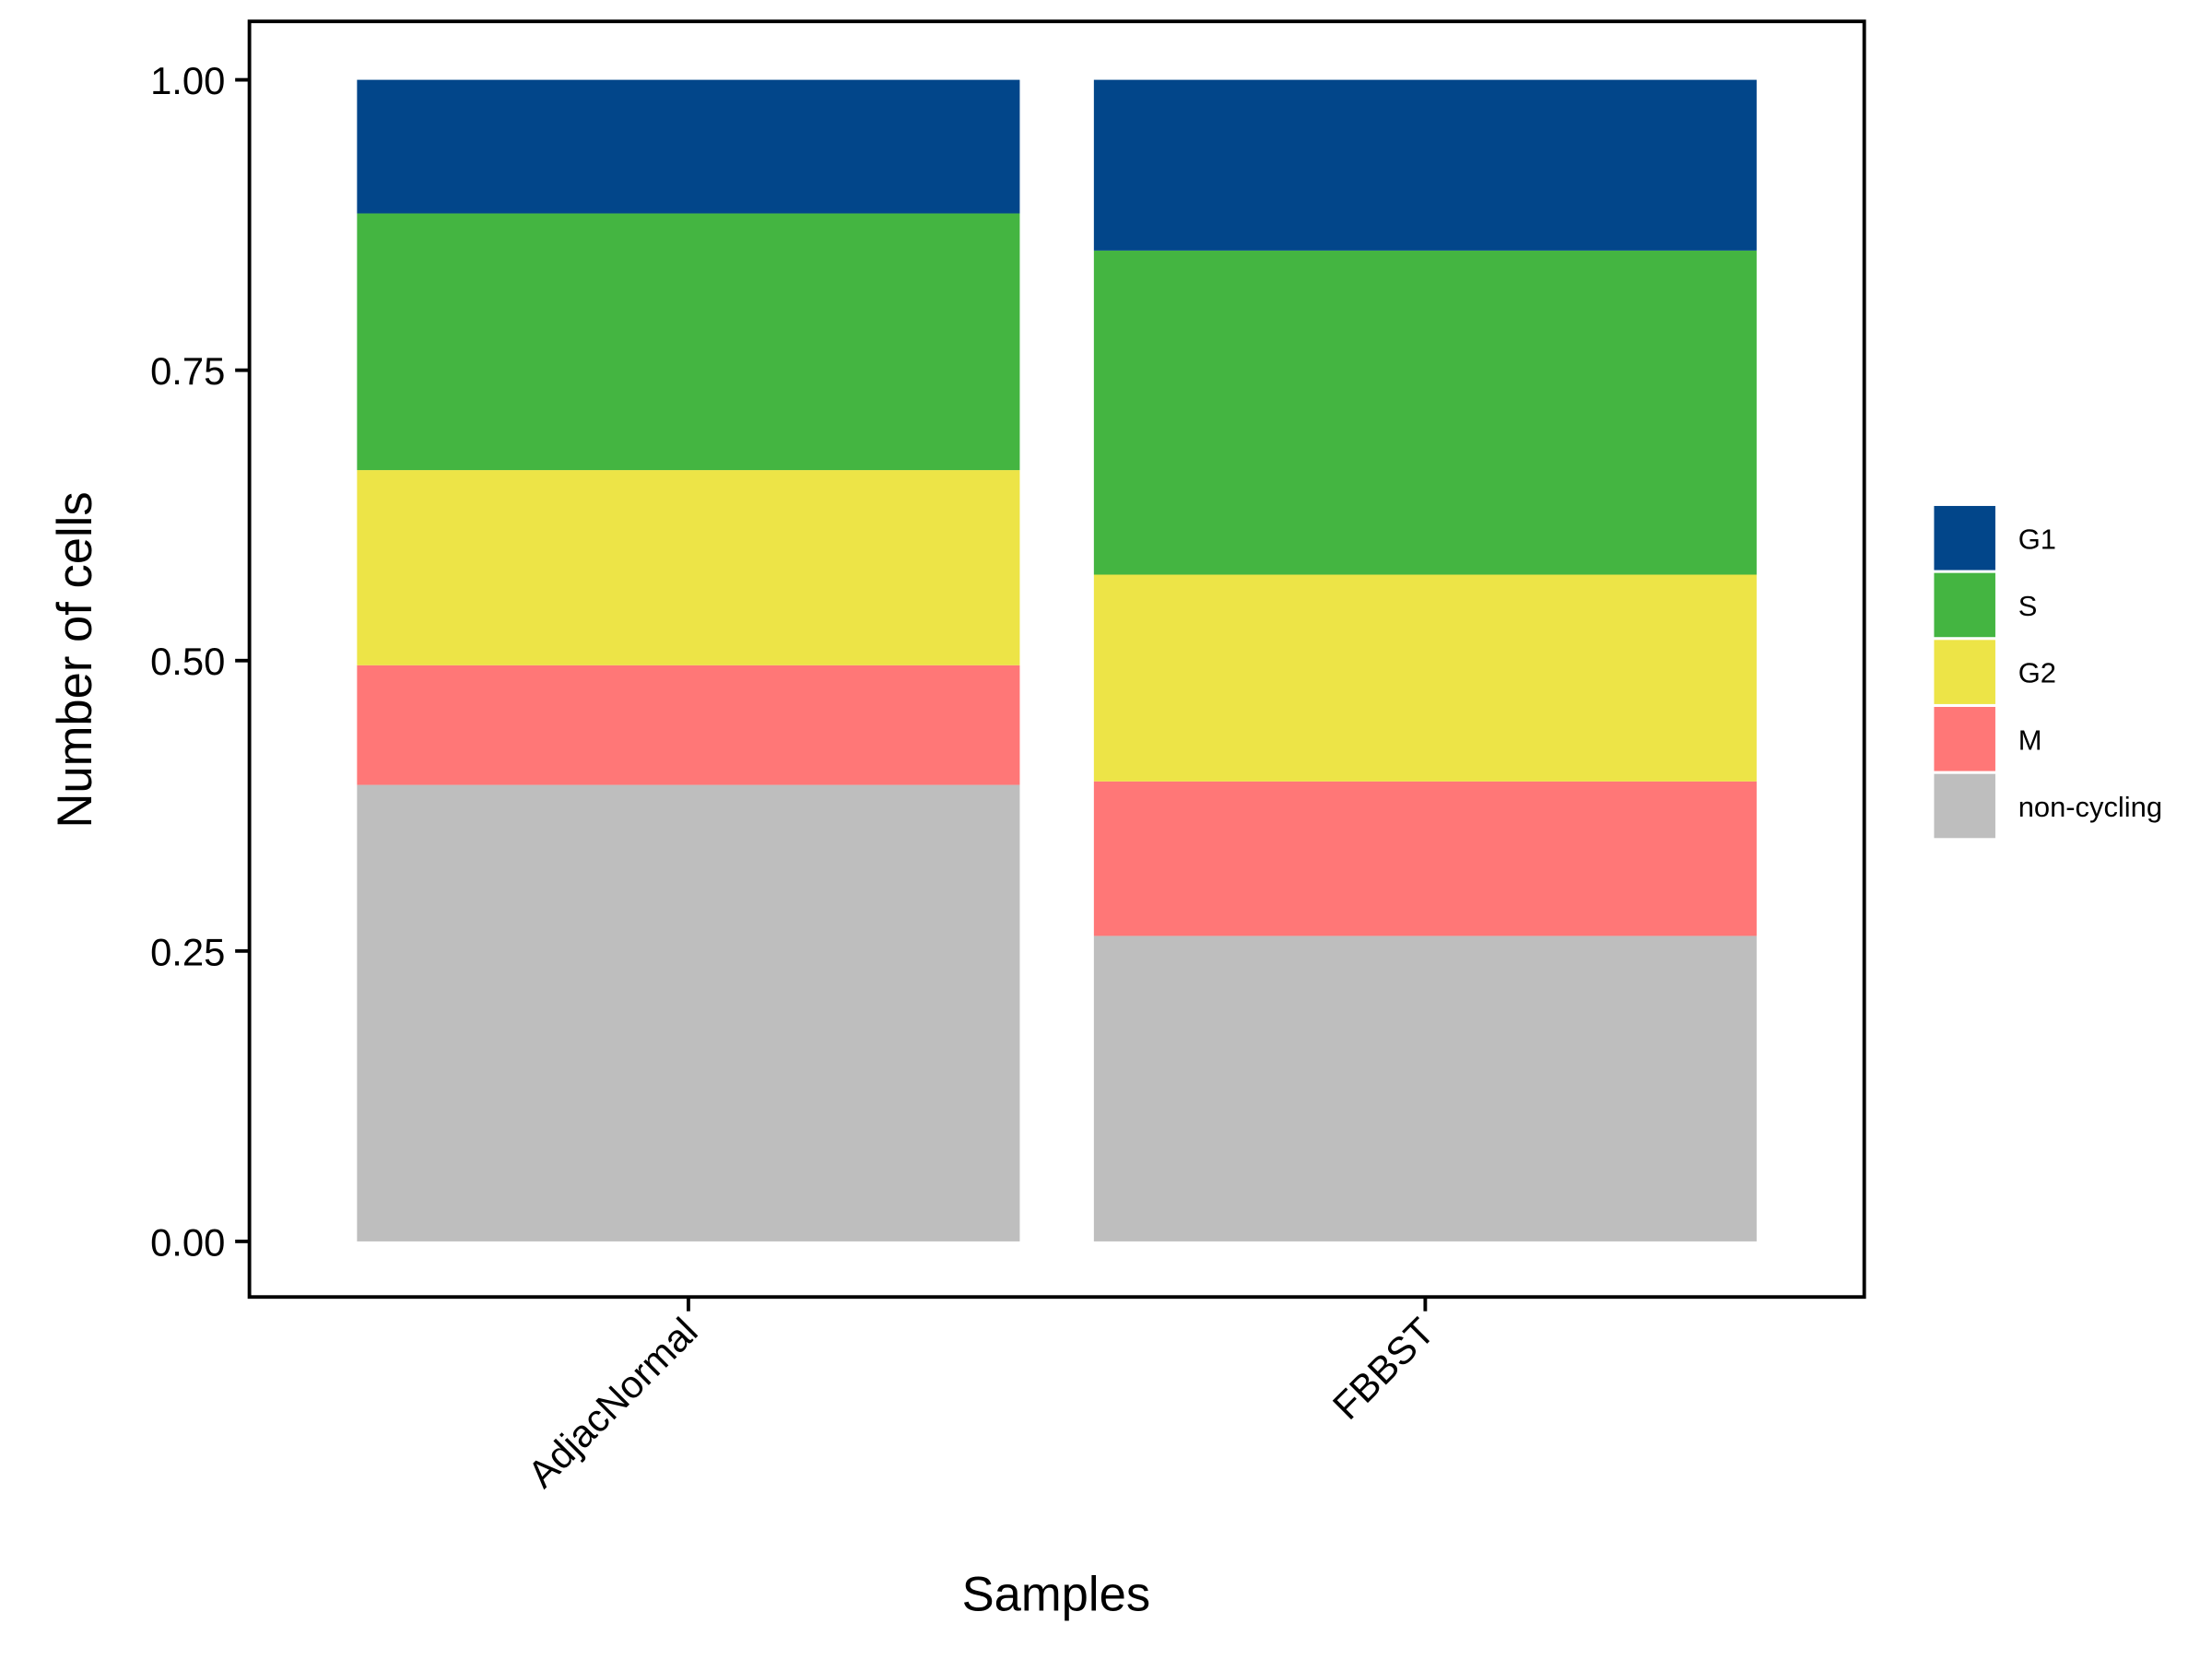 This screenshot has height=1659, width=2212. Describe the element at coordinates (688, 567) in the screenshot. I see `bar-segment-AdjacNormal-G2` at that location.